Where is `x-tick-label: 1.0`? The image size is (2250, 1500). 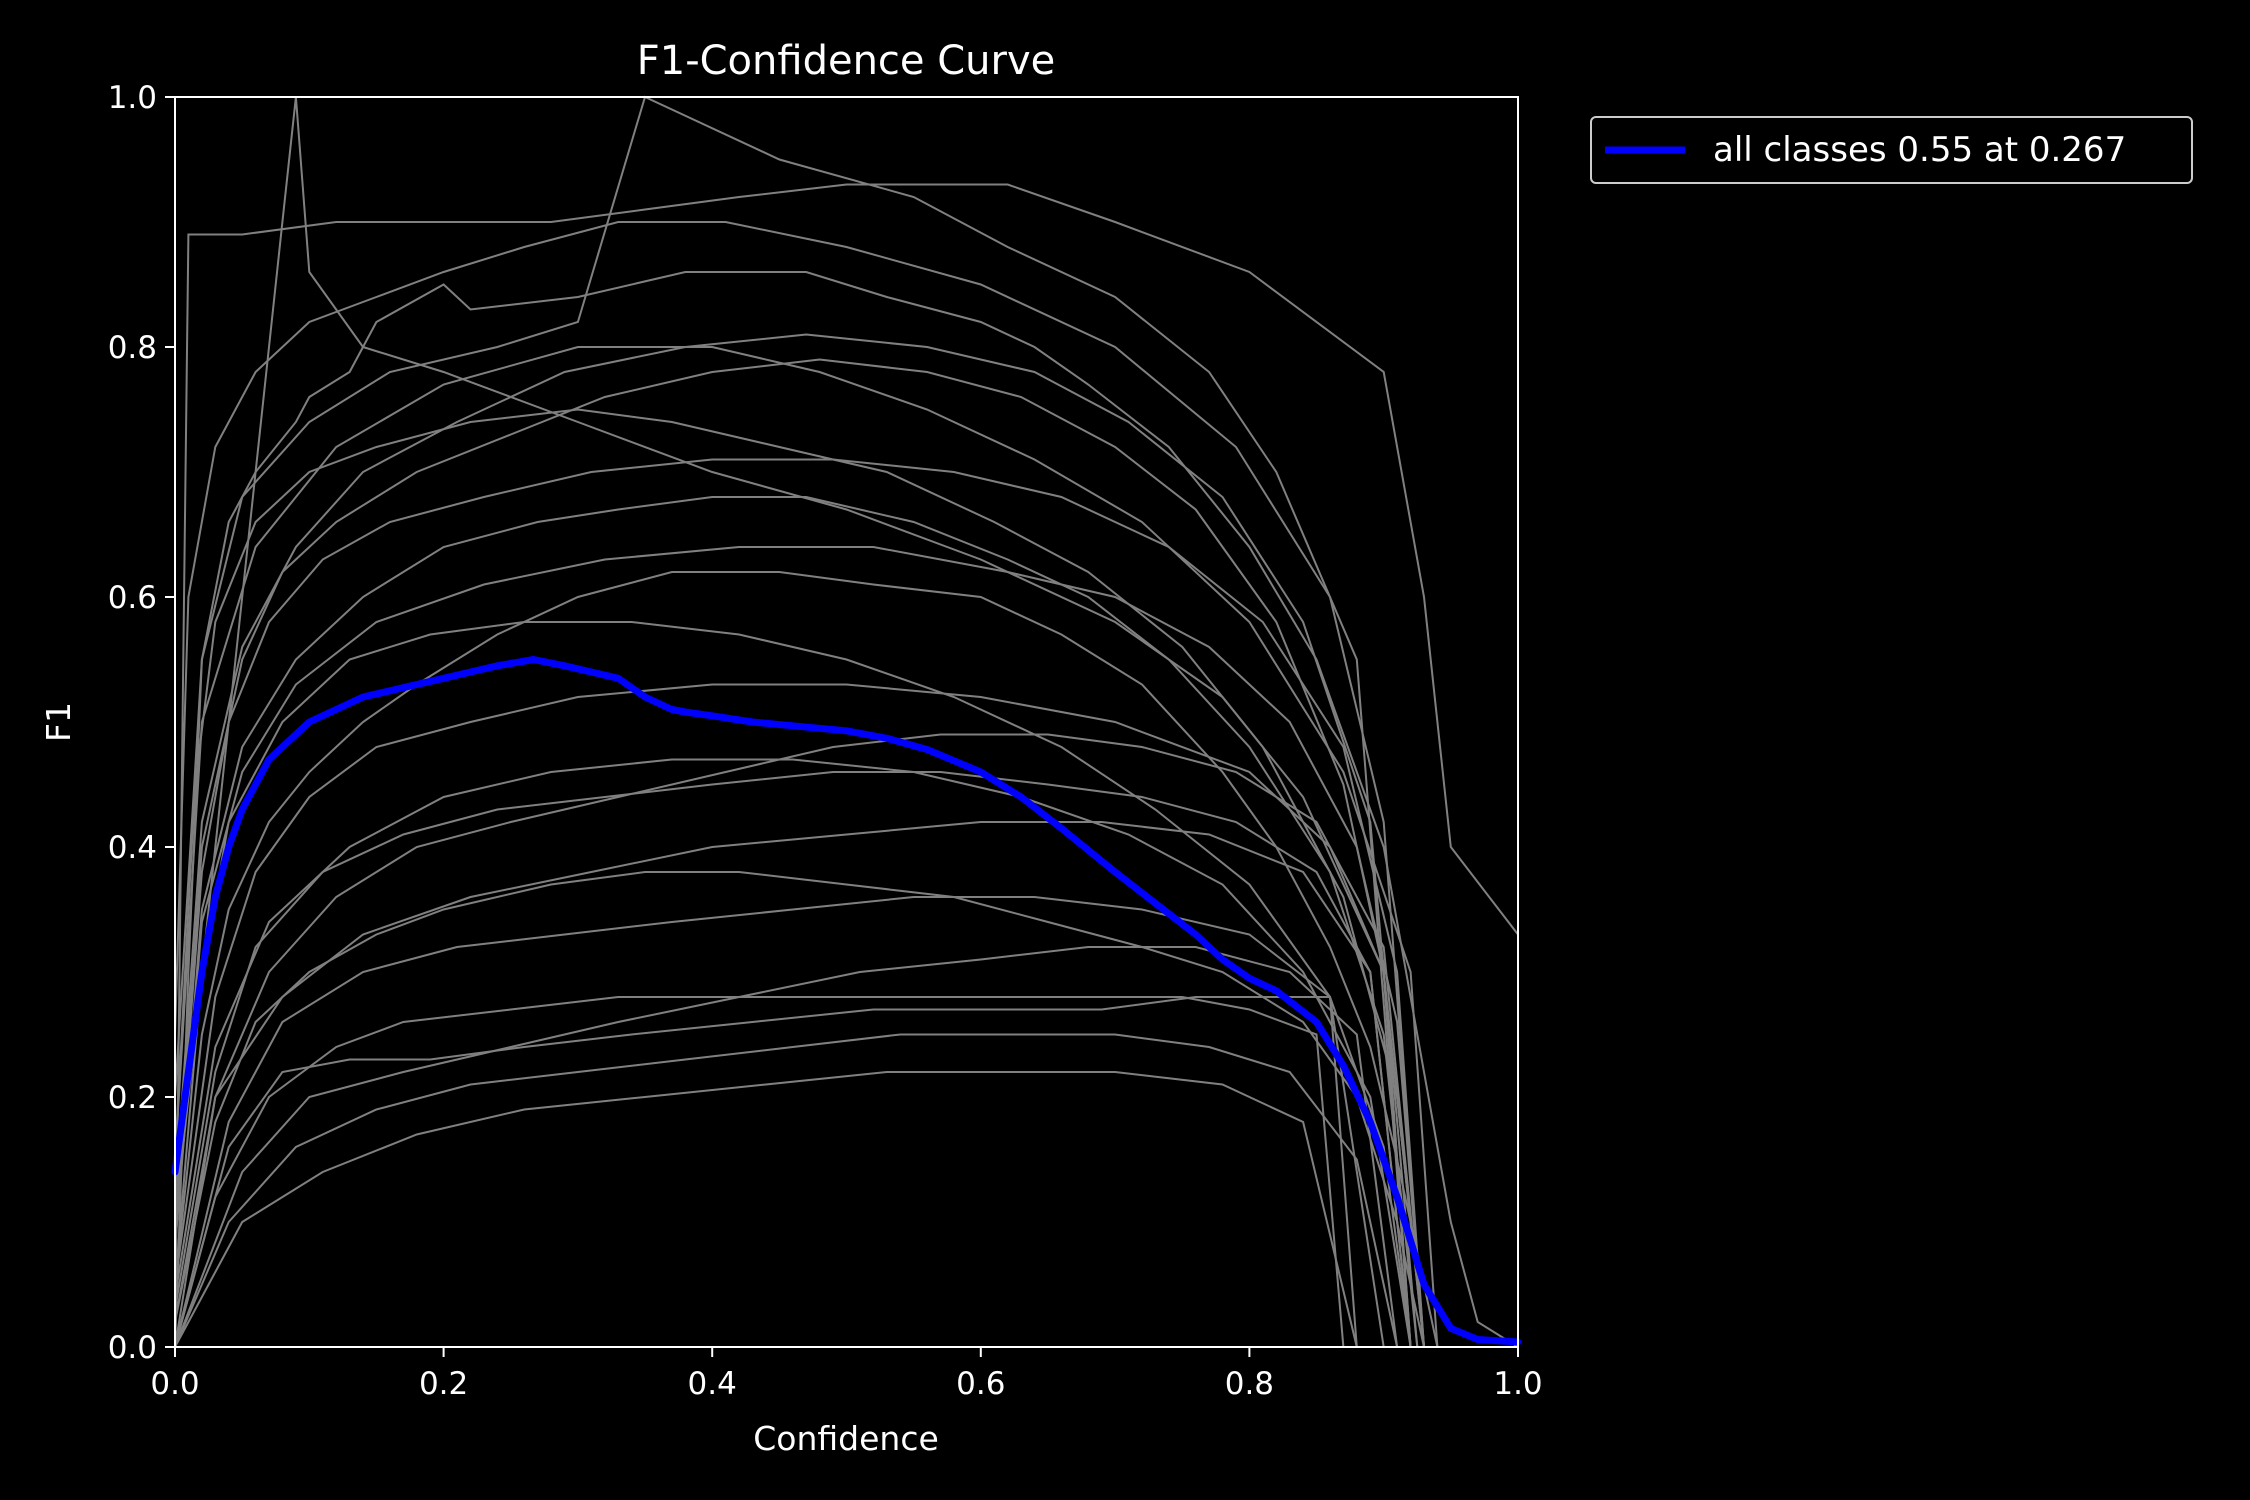 x-tick-label: 1.0 is located at coordinates (1517, 1384).